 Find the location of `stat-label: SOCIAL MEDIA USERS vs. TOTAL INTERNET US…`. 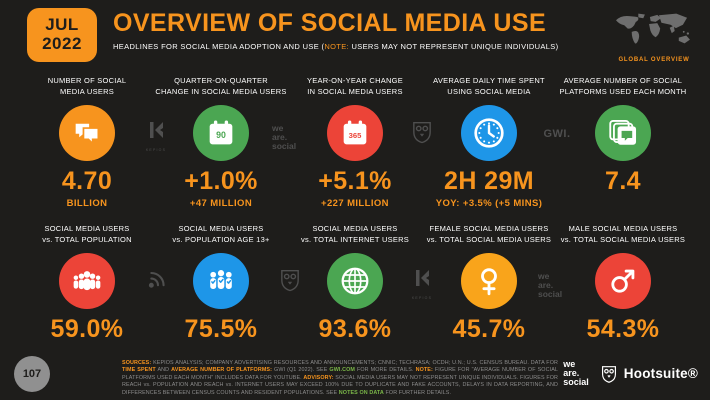

stat-label: SOCIAL MEDIA USERS vs. TOTAL INTERNET US… is located at coordinates (355, 234).